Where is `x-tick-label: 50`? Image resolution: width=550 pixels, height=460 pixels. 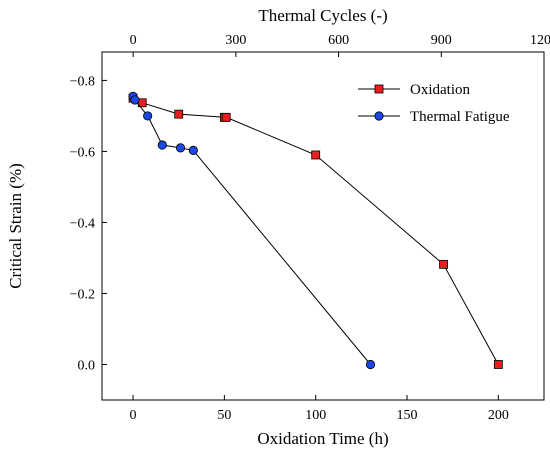 x-tick-label: 50 is located at coordinates (224, 415).